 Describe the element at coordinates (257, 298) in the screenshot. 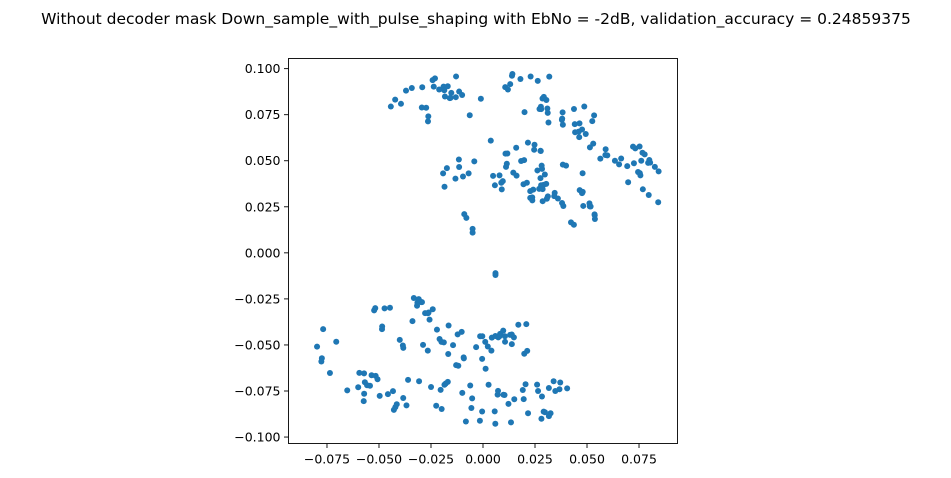

I see `y-tick-label: −0.025` at that location.